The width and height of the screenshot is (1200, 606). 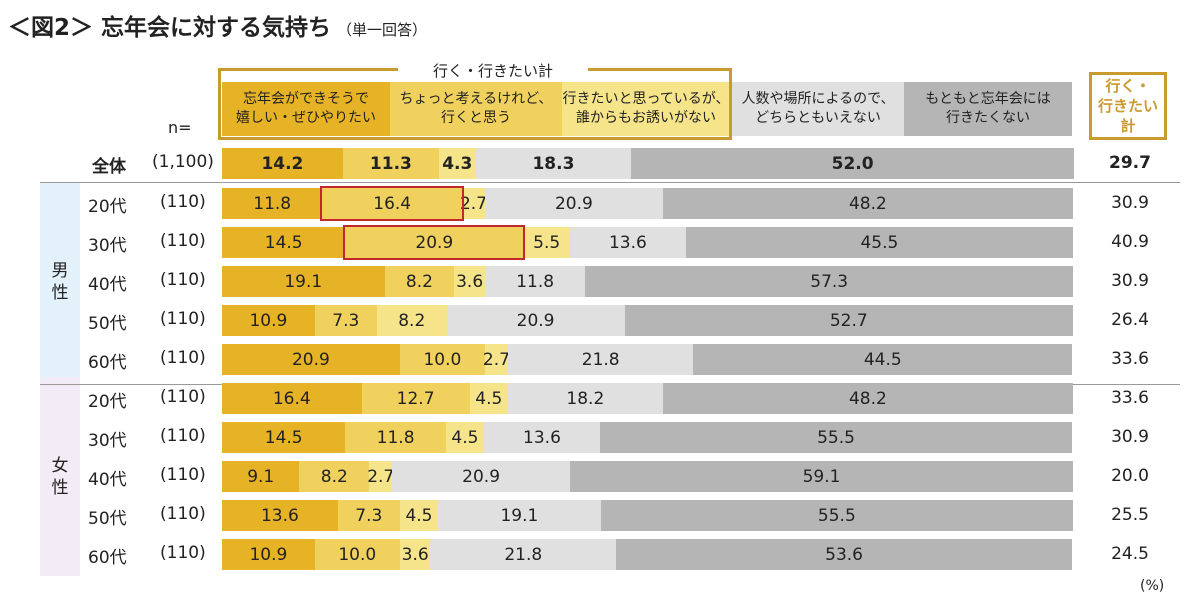 I want to click on gender-label-2: 女性, so click(x=60, y=476).